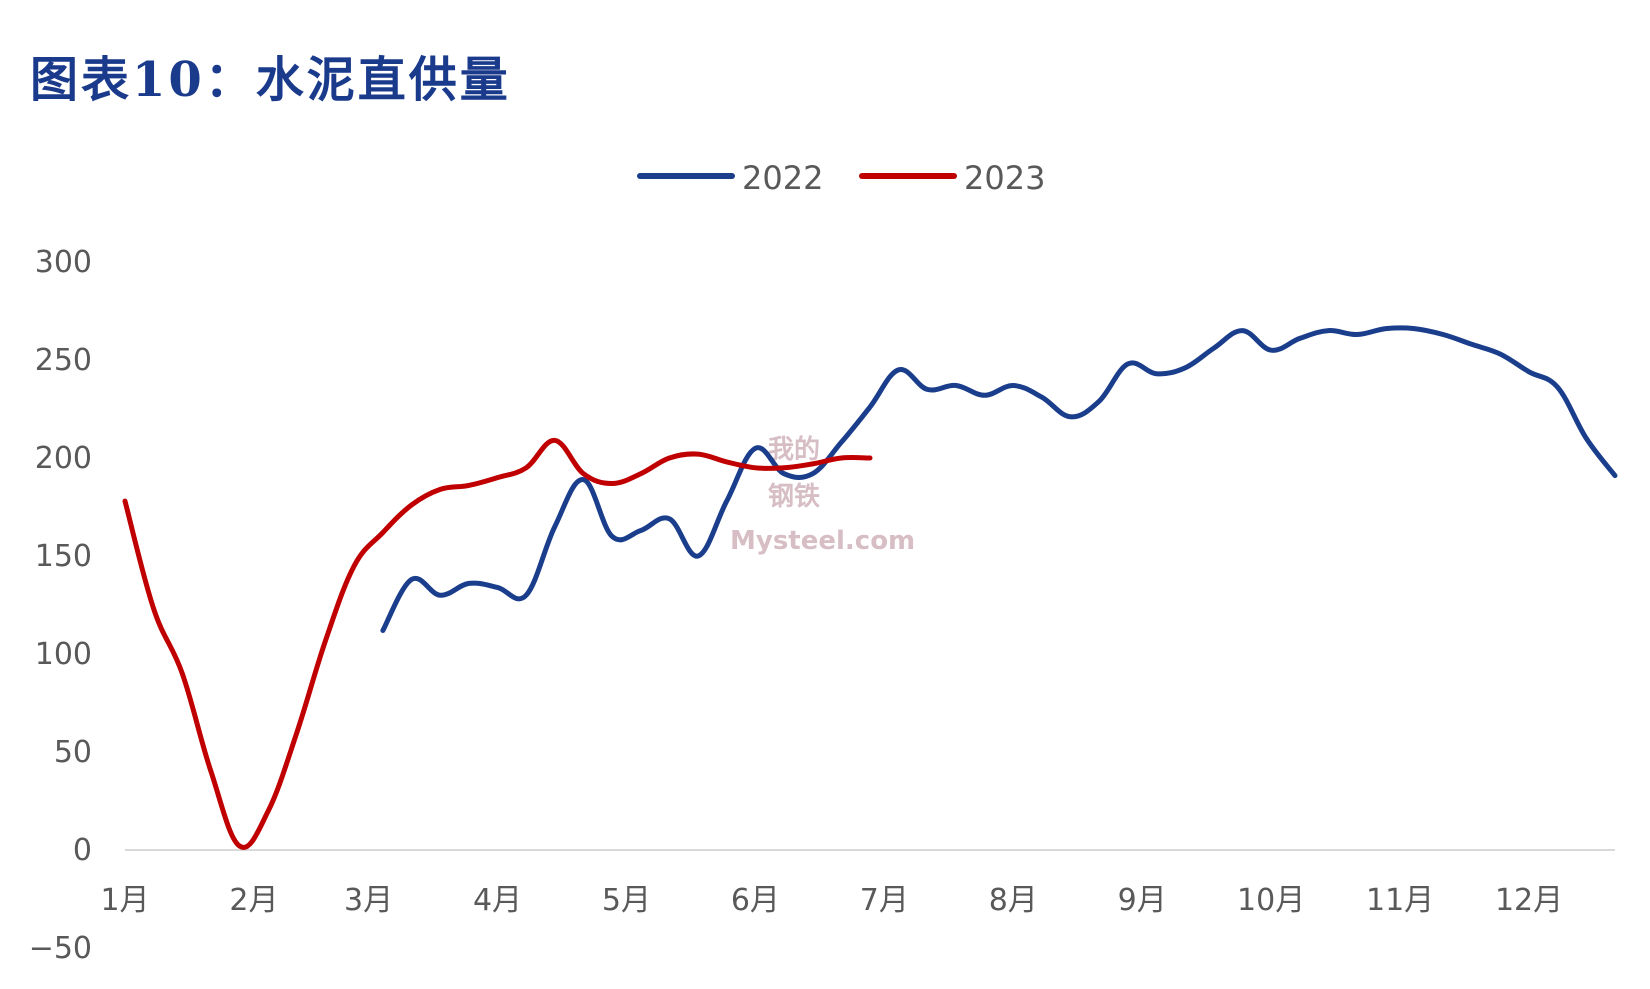  What do you see at coordinates (63, 360) in the screenshot?
I see `y-tick-label: 250` at bounding box center [63, 360].